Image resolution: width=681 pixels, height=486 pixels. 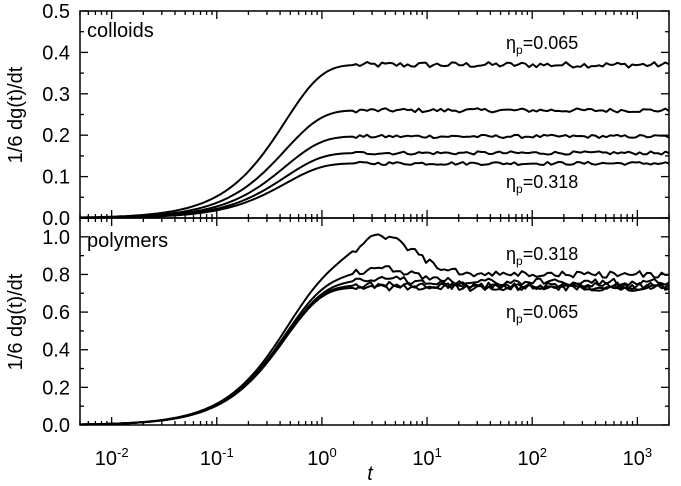 I want to click on top-annotation-high-eta: ηp=0.318, so click(x=542, y=184).